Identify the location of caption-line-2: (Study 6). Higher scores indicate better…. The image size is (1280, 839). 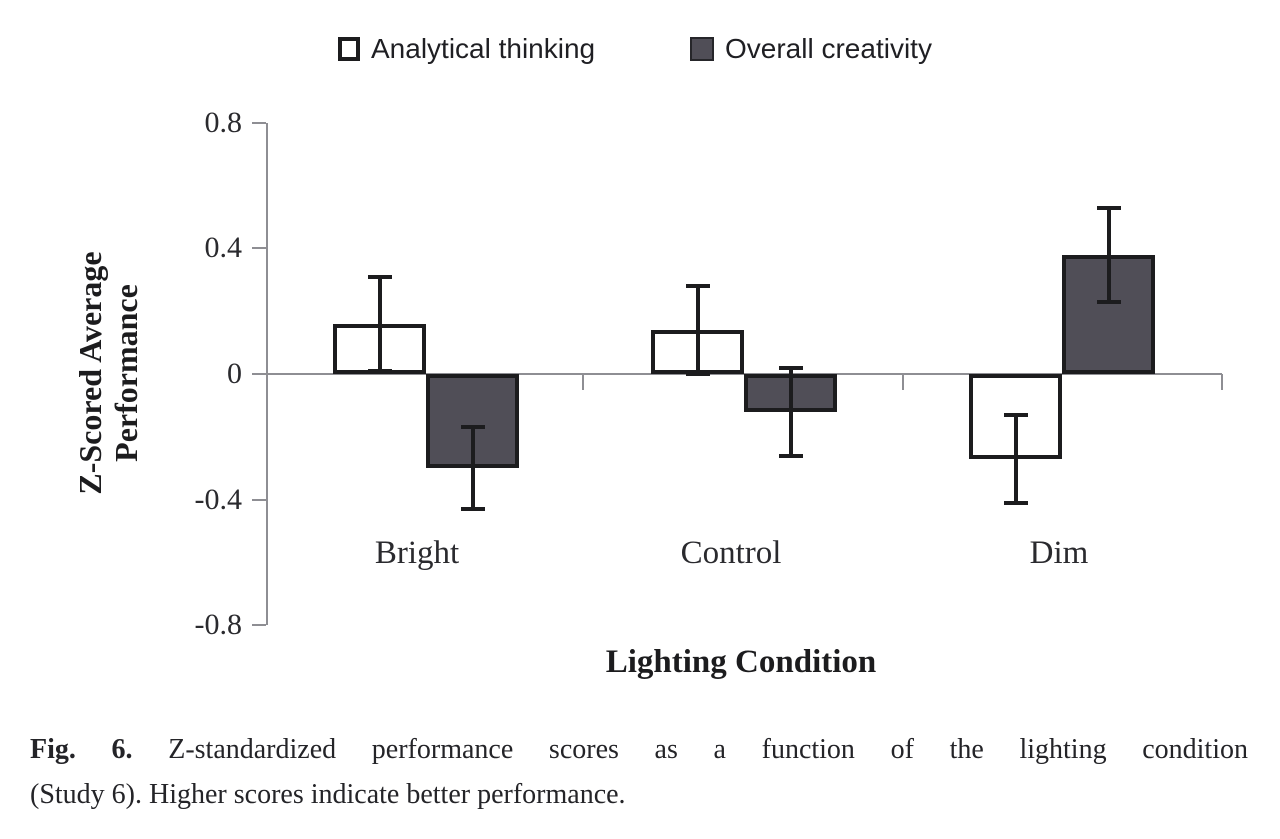
(328, 794).